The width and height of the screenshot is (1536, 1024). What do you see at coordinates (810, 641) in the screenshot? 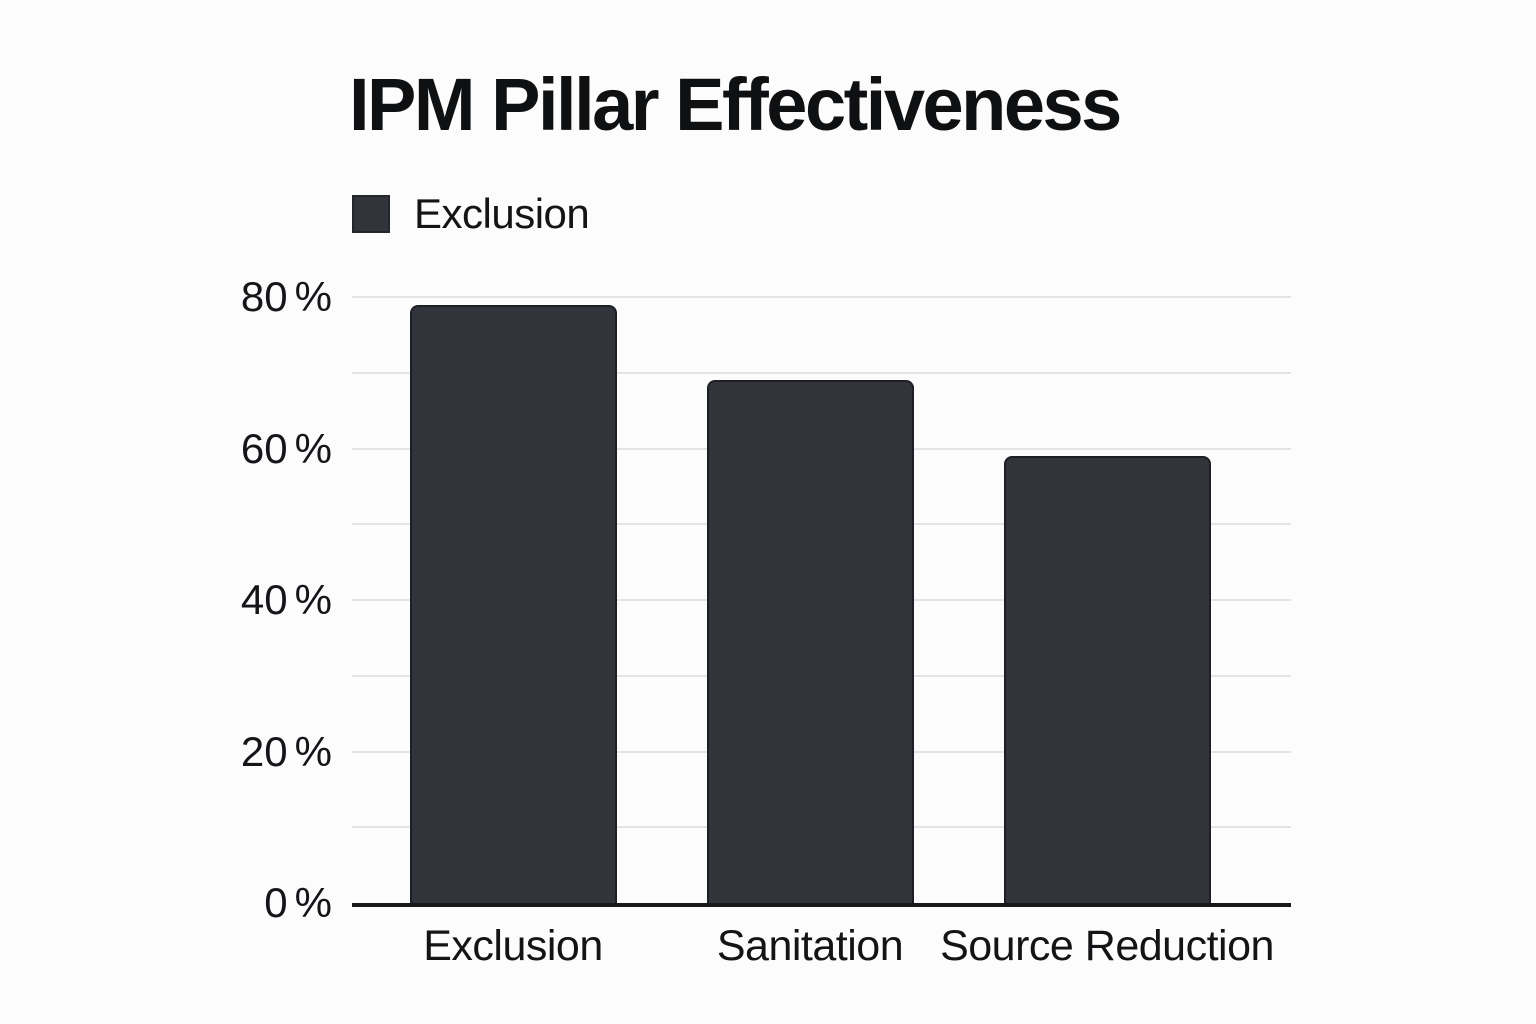
I see `bar-sanitation` at bounding box center [810, 641].